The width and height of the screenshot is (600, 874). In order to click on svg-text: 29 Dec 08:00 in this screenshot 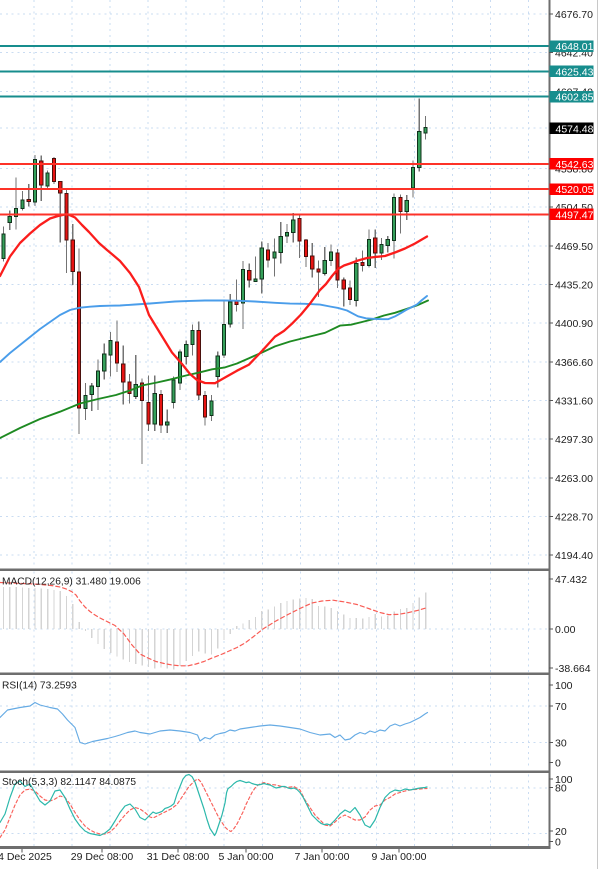, I will do `click(102, 857)`.